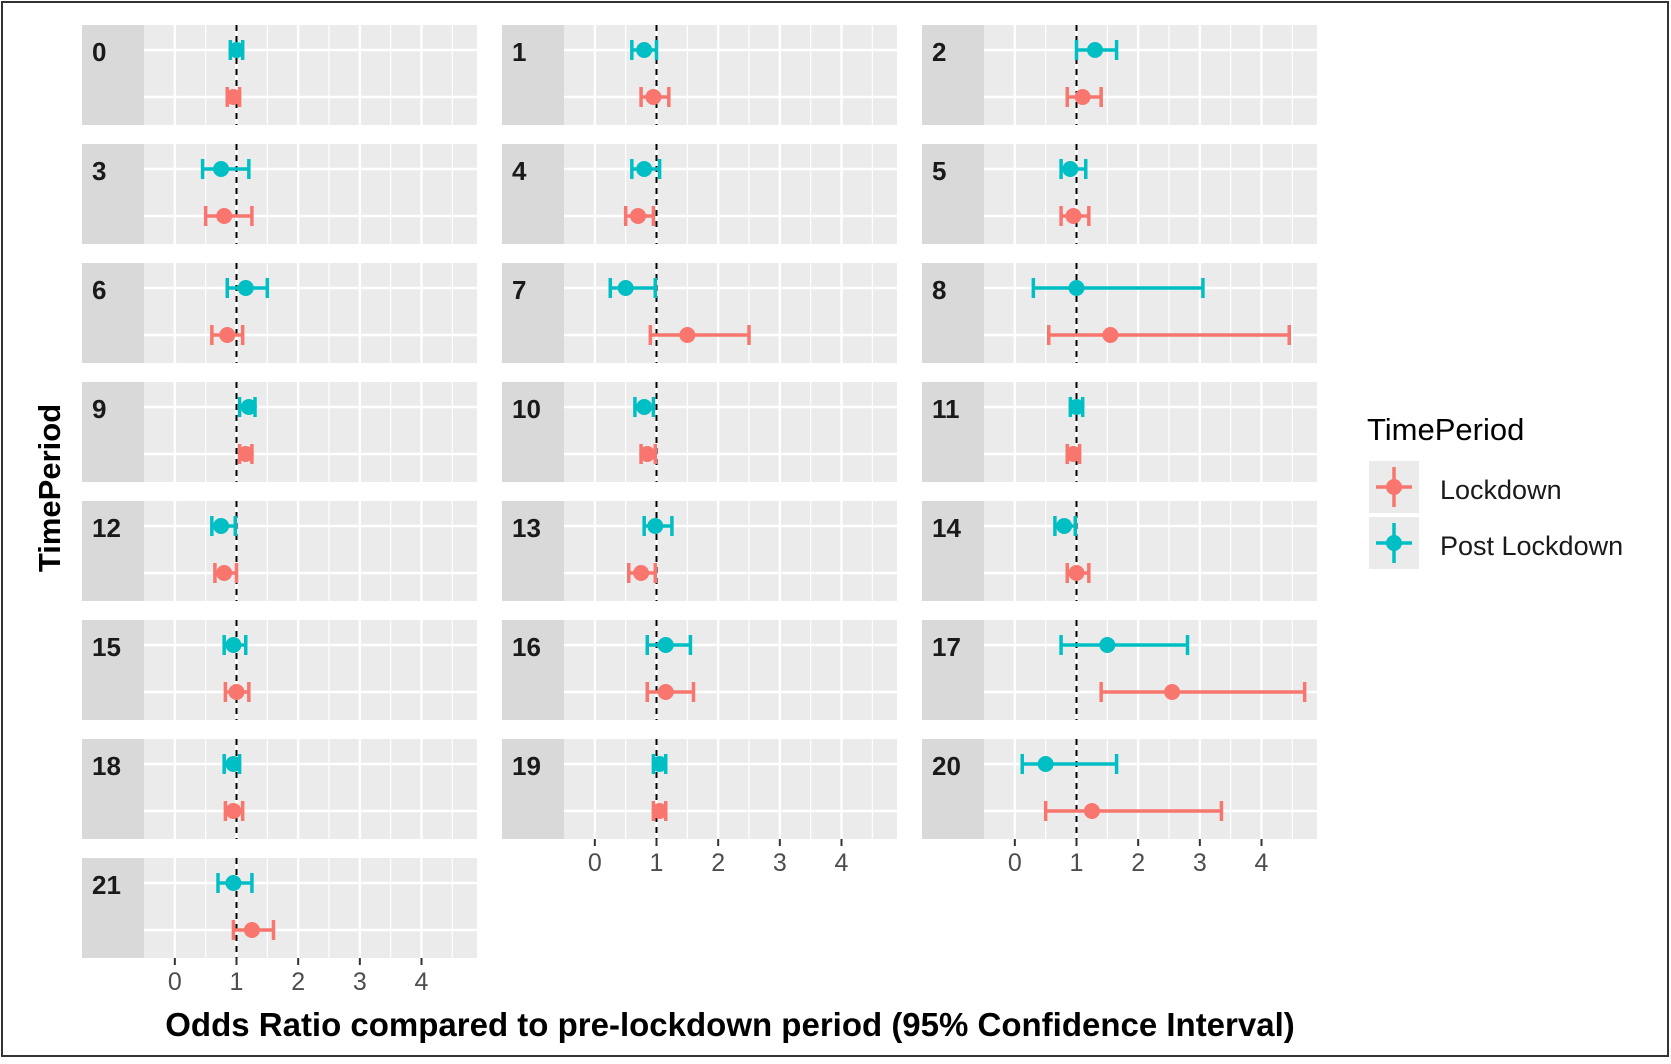 This screenshot has height=1064, width=1671. I want to click on facet-label: 3, so click(99, 171).